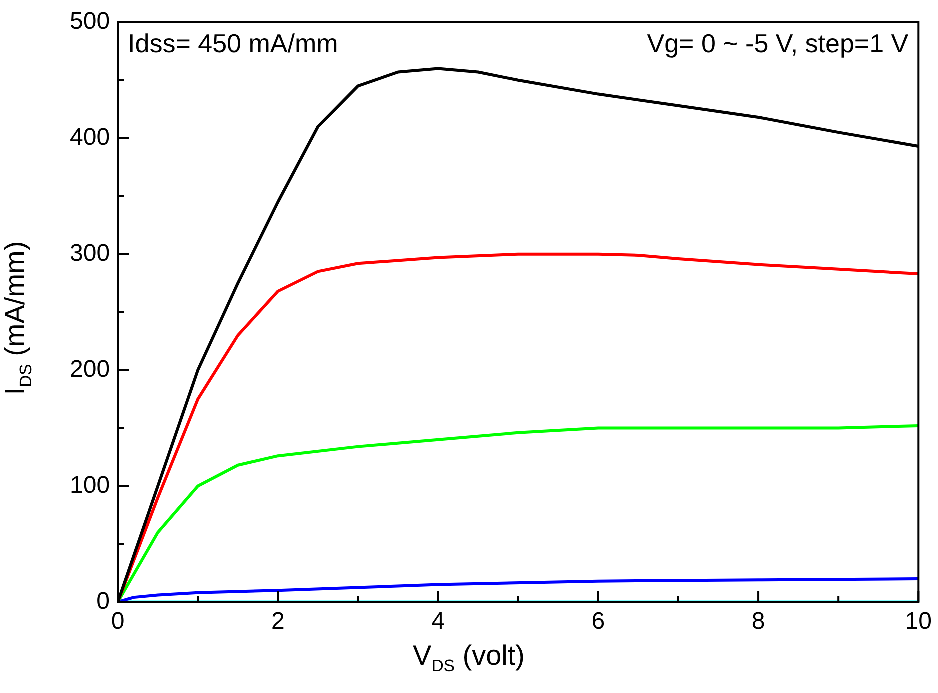 The width and height of the screenshot is (938, 693). Describe the element at coordinates (778, 43) in the screenshot. I see `annotation: Vg= 0 ~ -5 V, step=1 V` at that location.